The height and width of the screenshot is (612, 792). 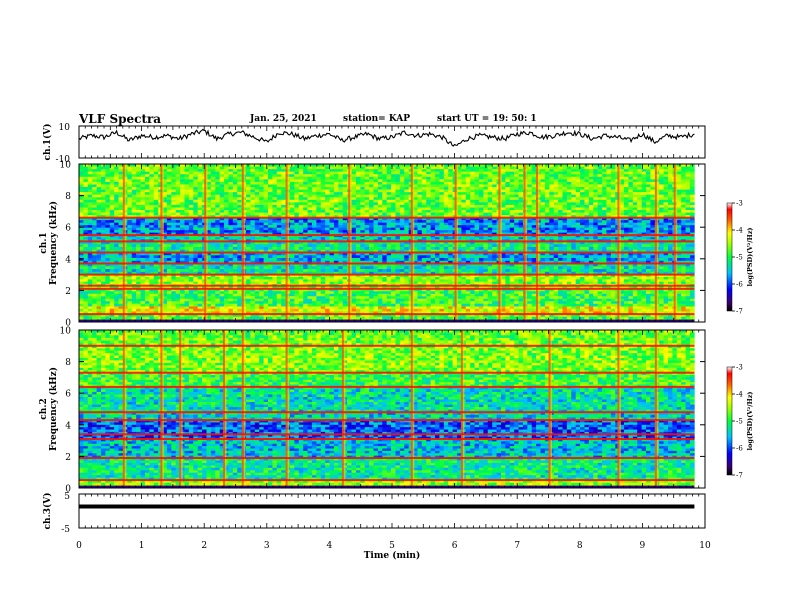 What do you see at coordinates (44, 408) in the screenshot?
I see `ch2-channel-label: ch.2` at bounding box center [44, 408].